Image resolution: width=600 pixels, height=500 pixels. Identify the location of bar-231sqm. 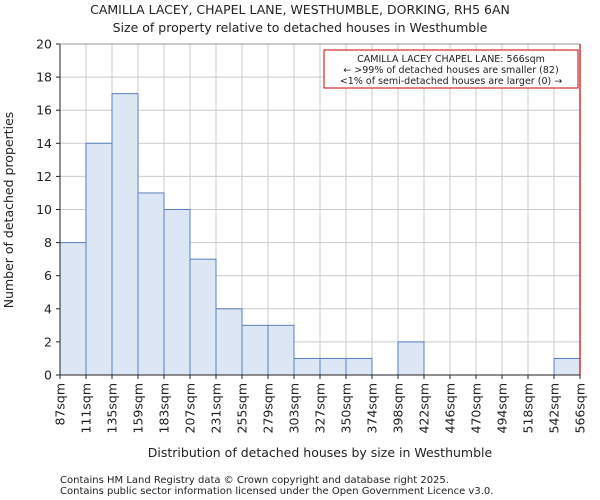
(229, 342).